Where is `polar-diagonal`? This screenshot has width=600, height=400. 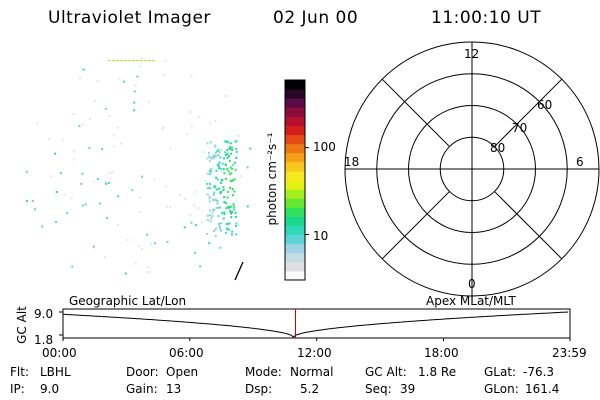
polar-diagonal is located at coordinates (528, 225).